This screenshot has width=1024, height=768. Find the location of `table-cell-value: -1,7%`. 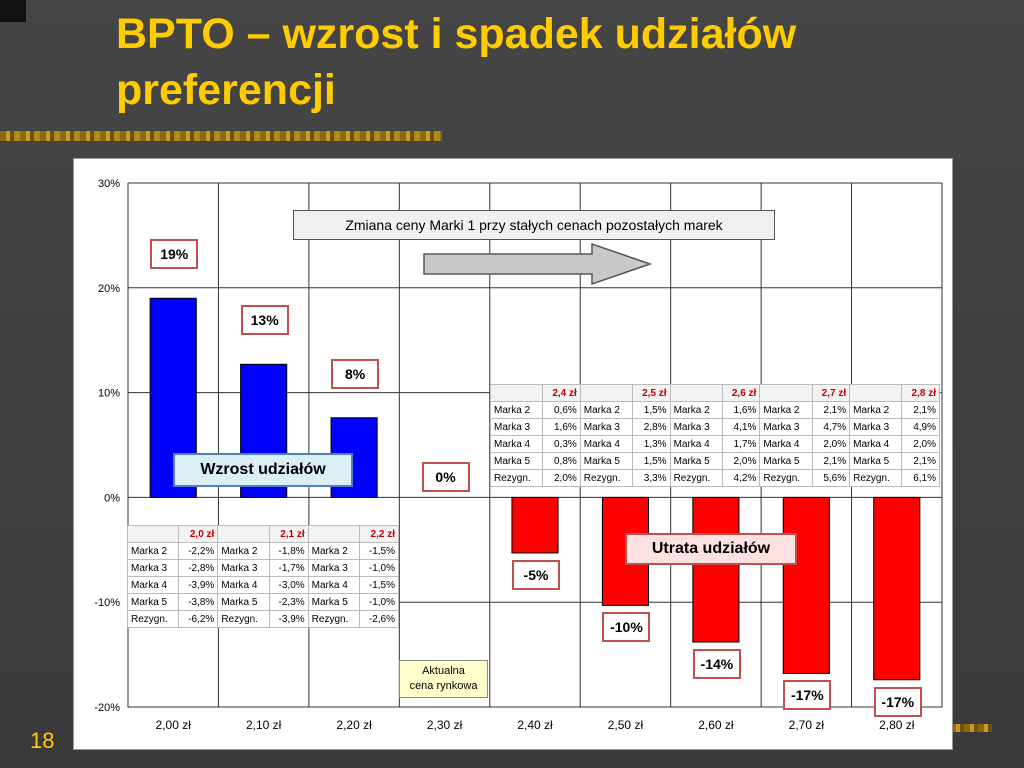

table-cell-value: -1,7% is located at coordinates (288, 568).